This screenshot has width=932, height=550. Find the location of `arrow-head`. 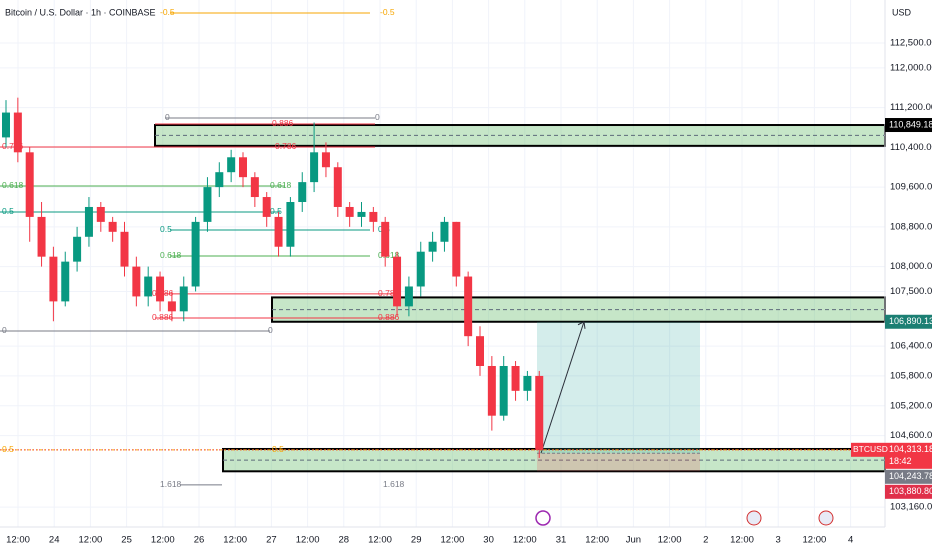

arrow-head is located at coordinates (581, 325).